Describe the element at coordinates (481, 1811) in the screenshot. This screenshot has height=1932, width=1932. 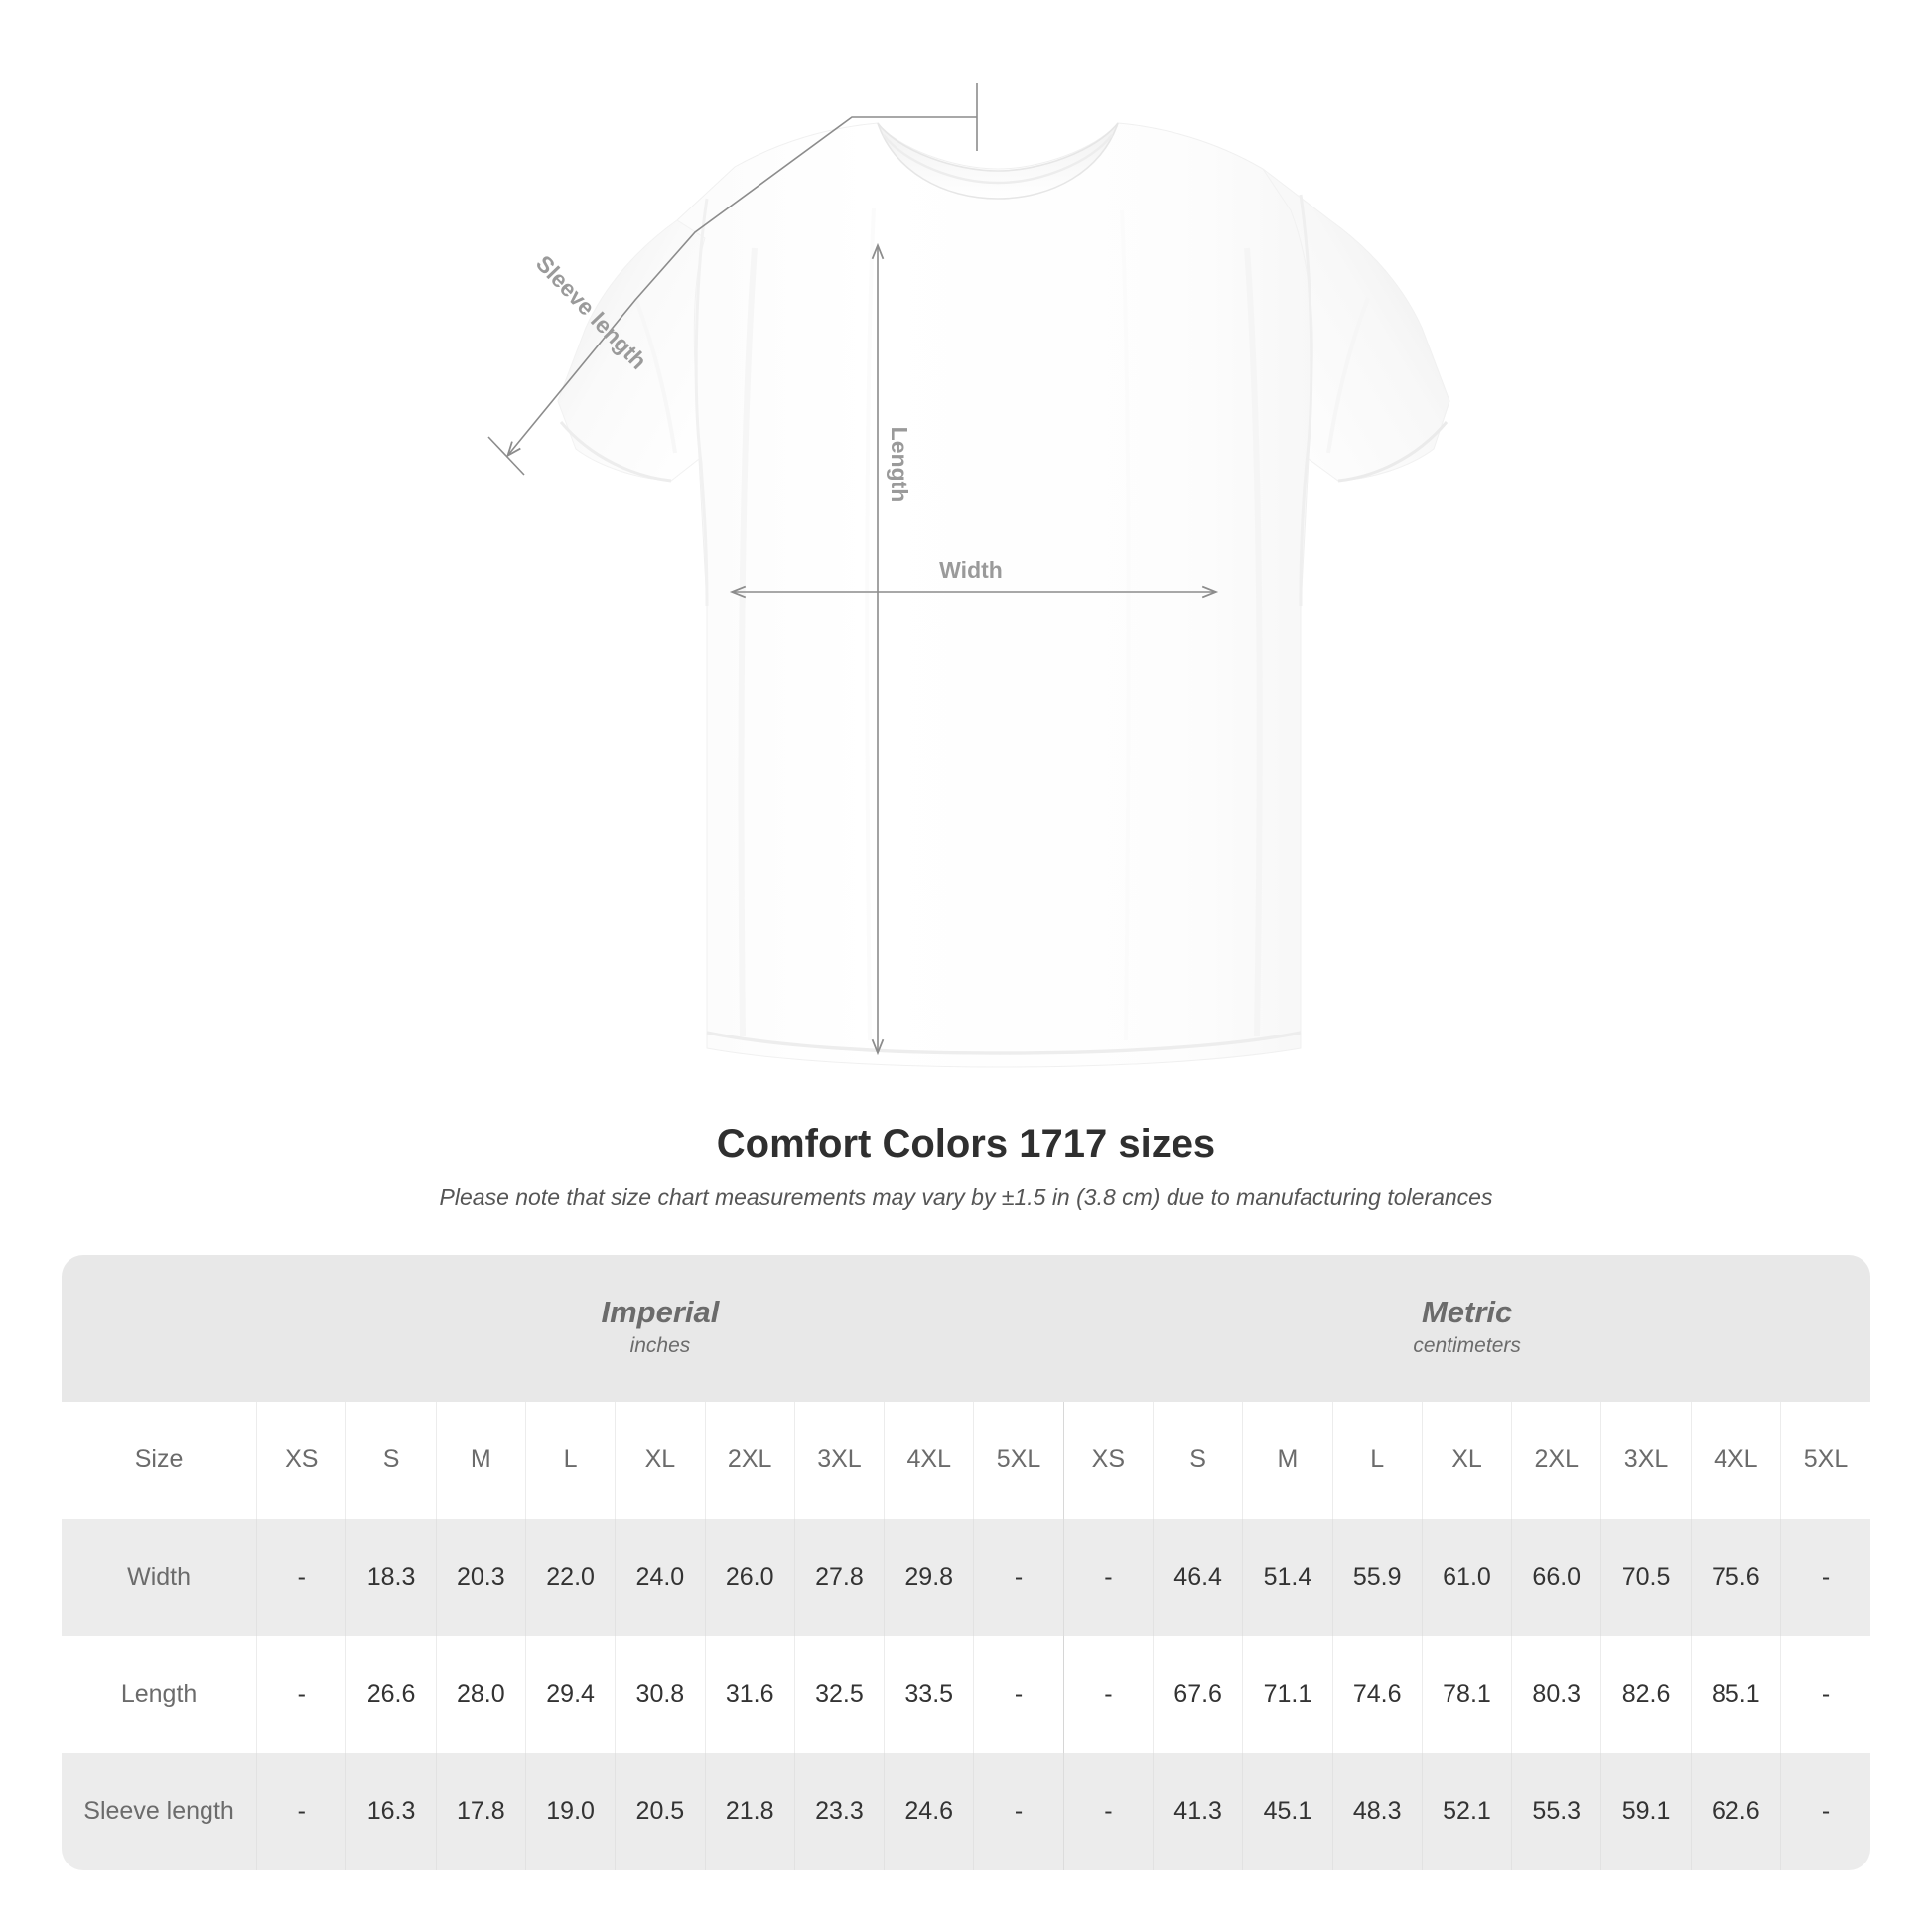
I see `cell-sleeve-imperial-m: 17.8` at that location.